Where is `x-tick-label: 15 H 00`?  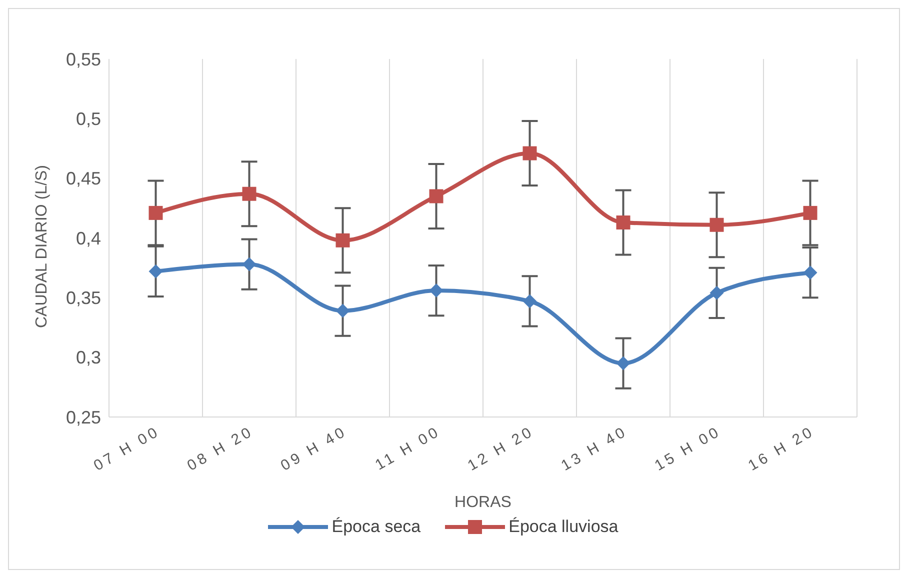 x-tick-label: 15 H 00 is located at coordinates (688, 448).